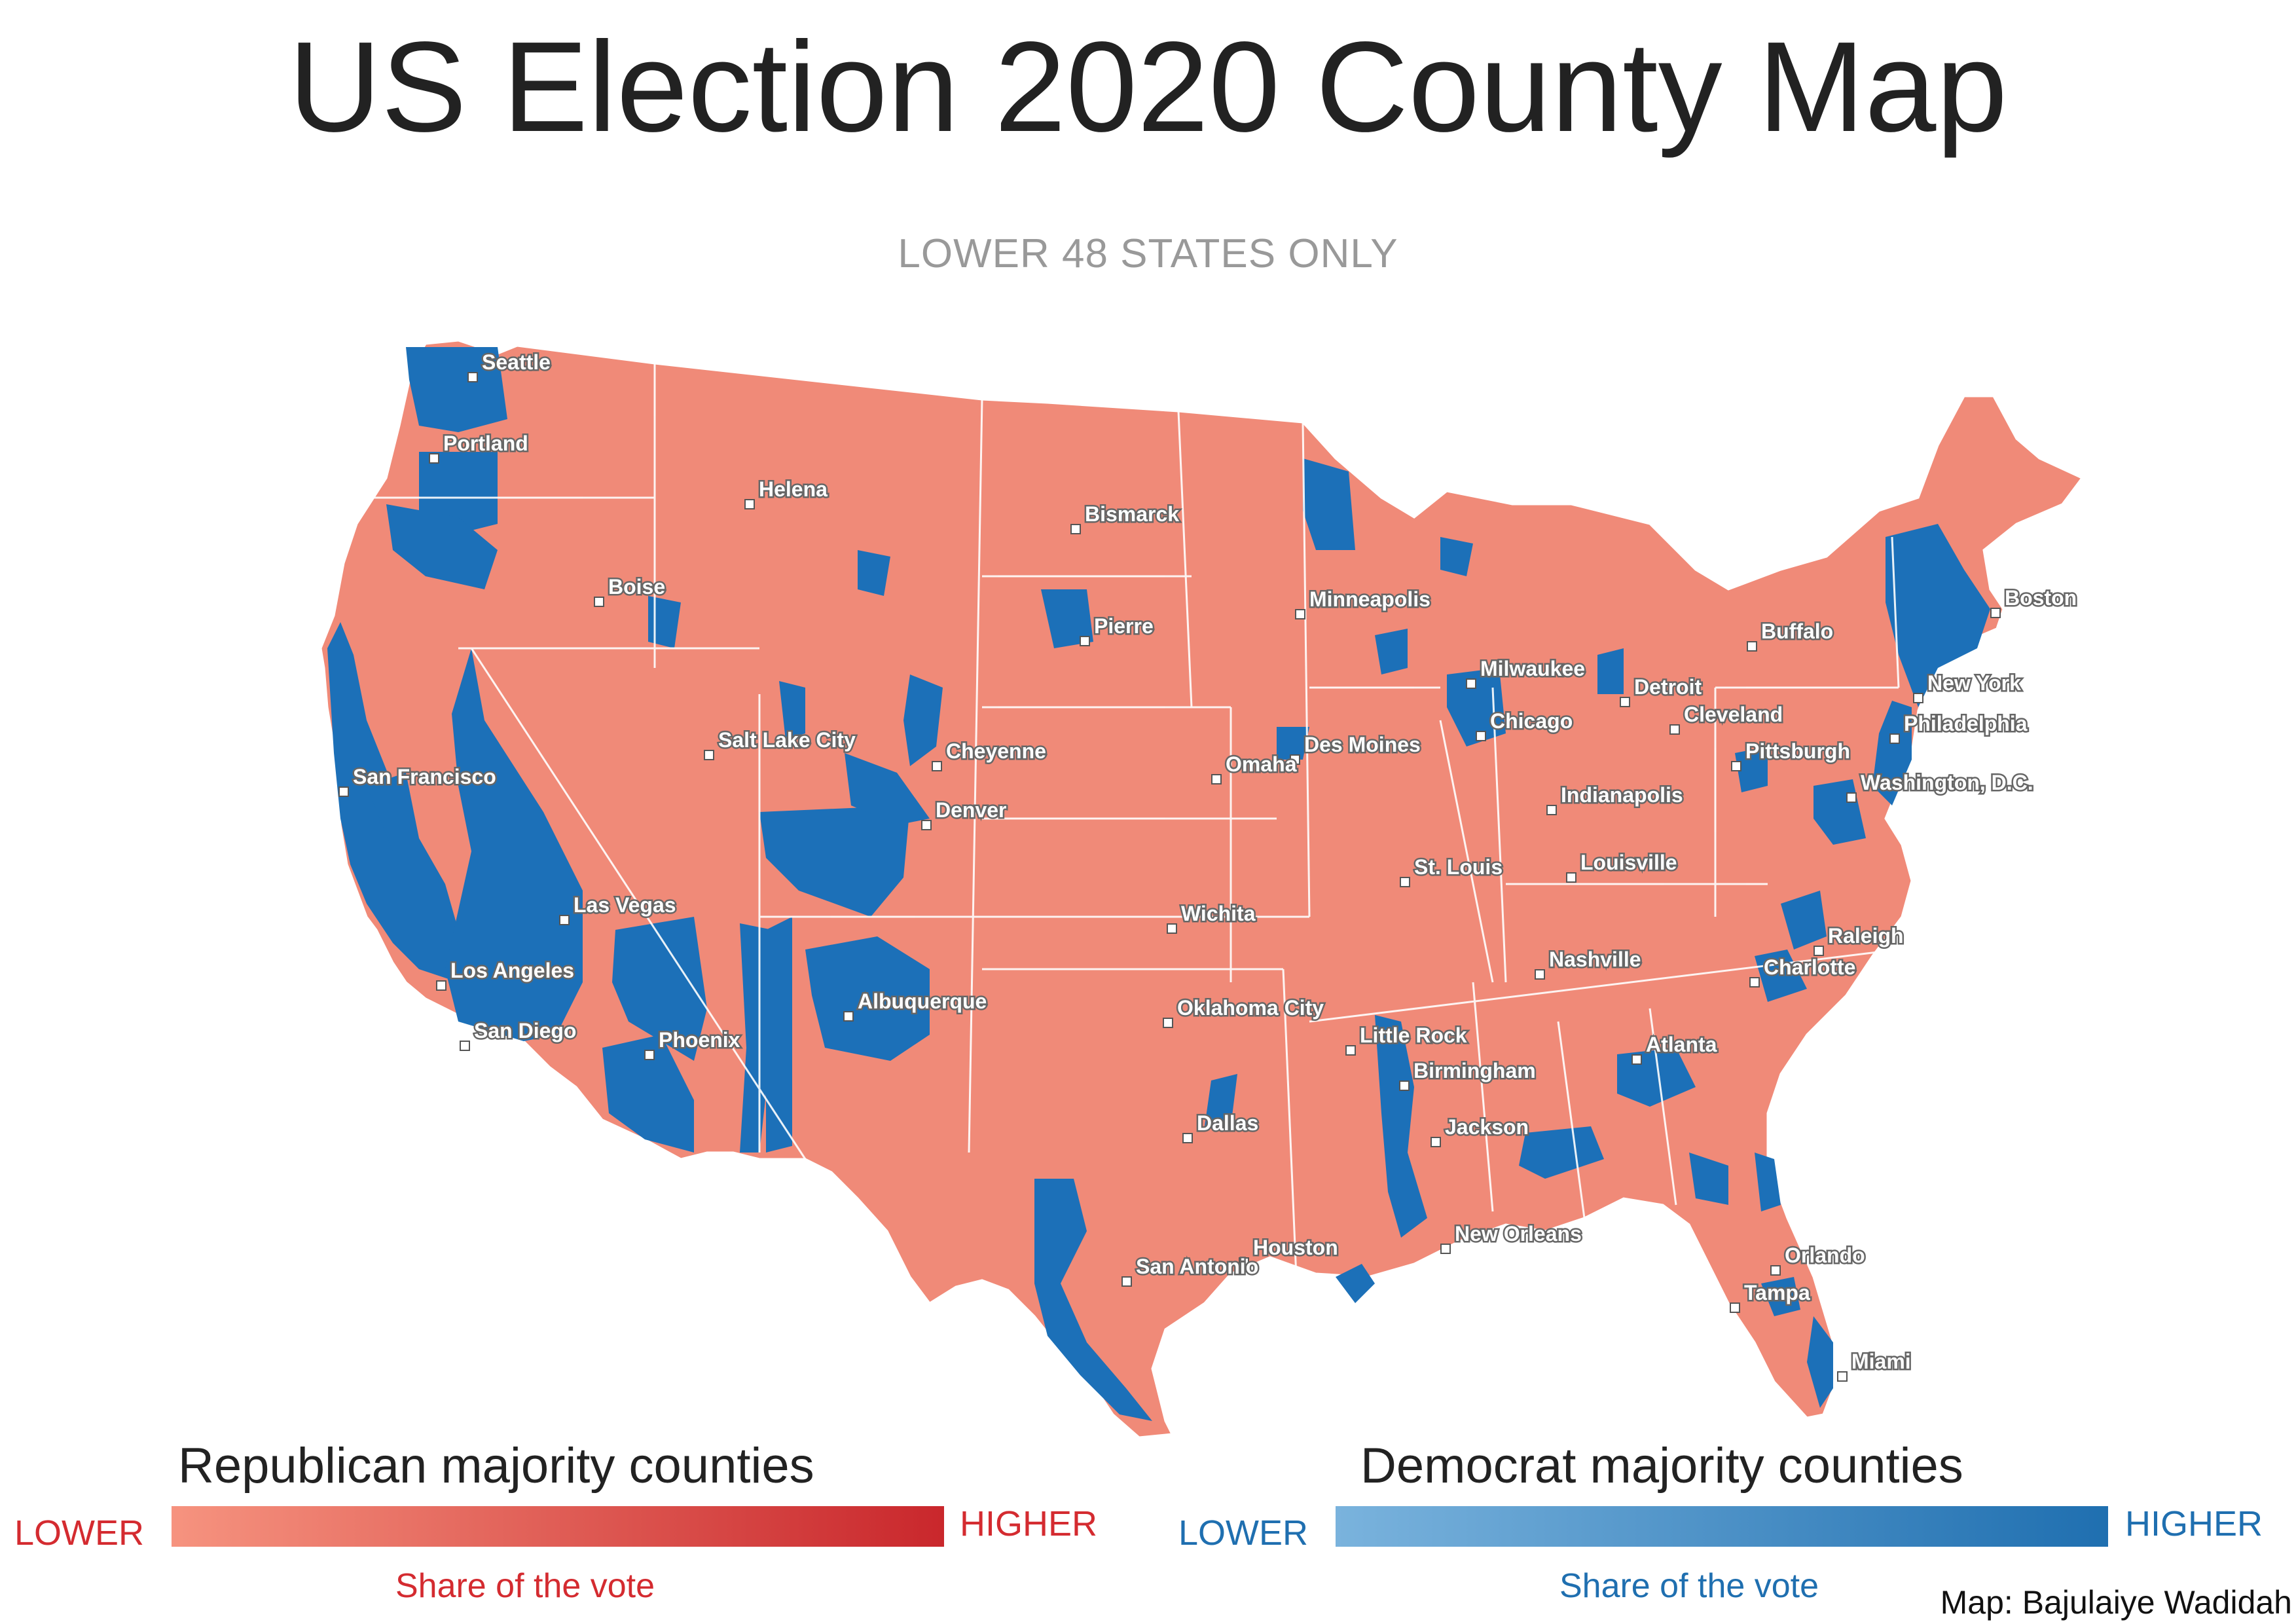 The width and height of the screenshot is (2296, 1624). Describe the element at coordinates (1295, 1247) in the screenshot. I see `city-label: Houston` at that location.